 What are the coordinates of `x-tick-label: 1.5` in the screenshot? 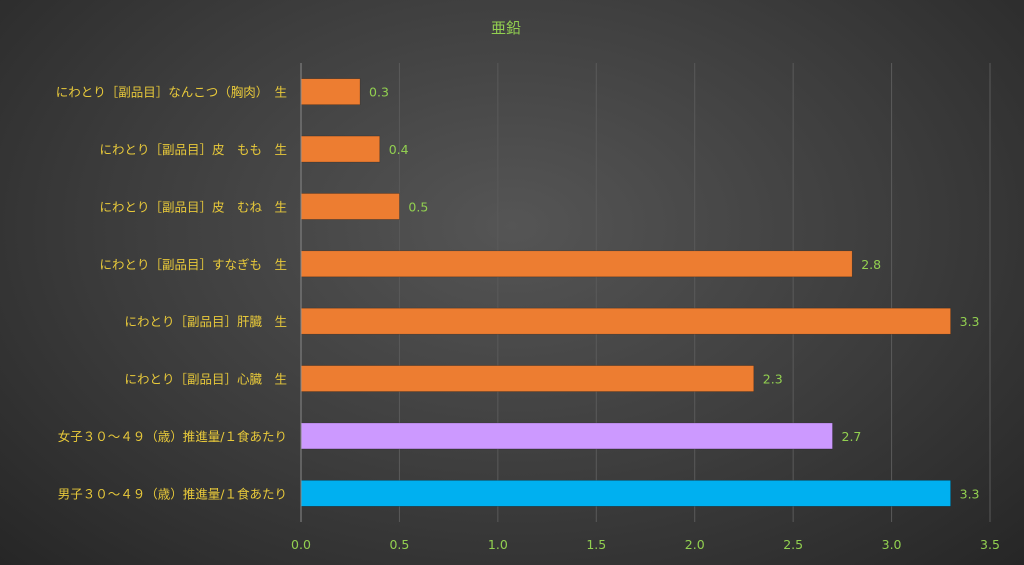 It's located at (596, 544).